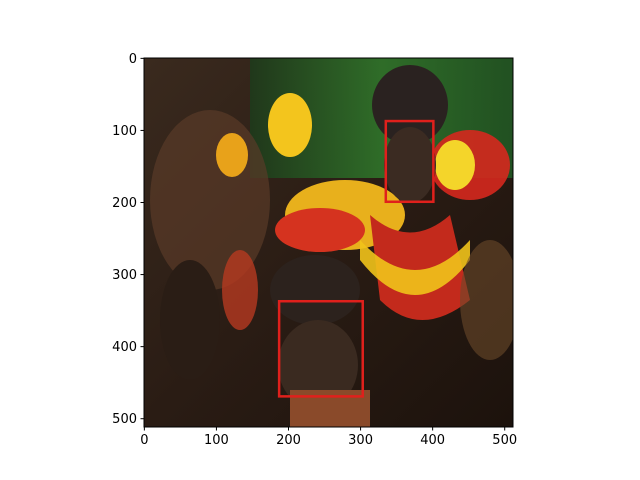 This screenshot has height=480, width=640. What do you see at coordinates (216, 440) in the screenshot?
I see `x-tick-label: 100` at bounding box center [216, 440].